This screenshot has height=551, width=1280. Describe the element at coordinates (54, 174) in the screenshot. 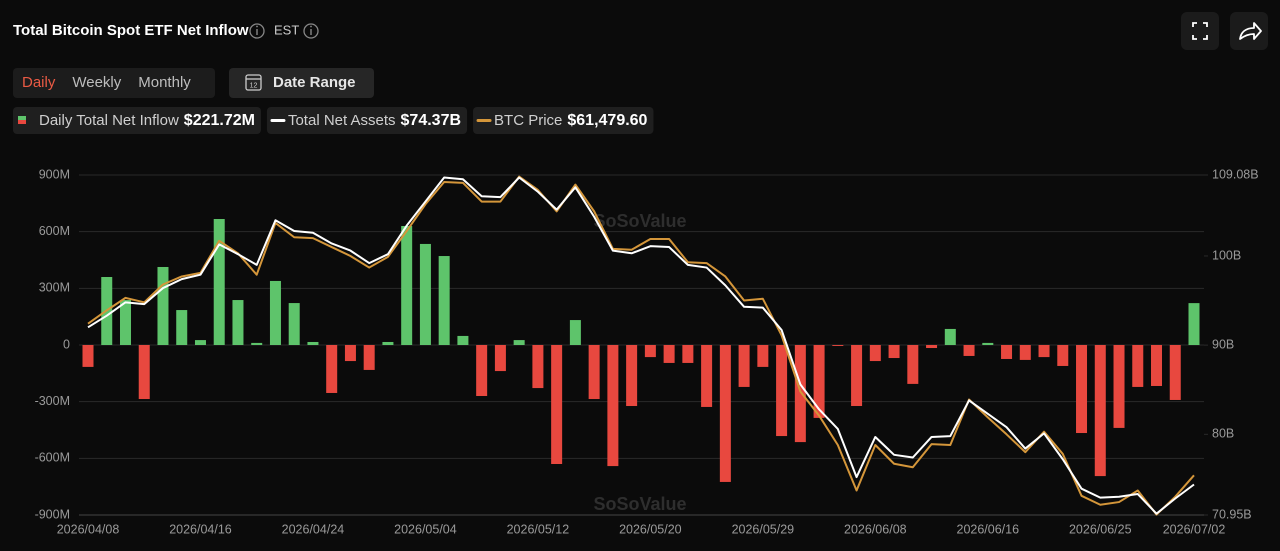

I see `y-tick-label: 900M` at that location.